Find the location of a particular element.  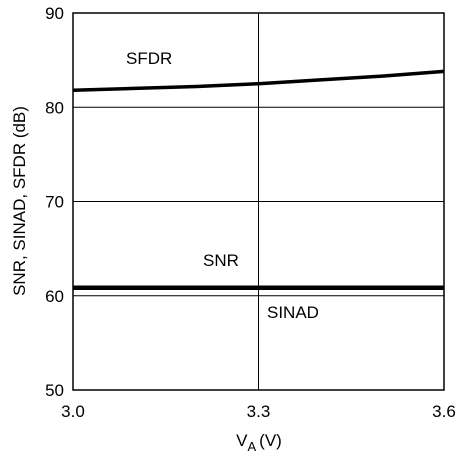

series-line-sfdr is located at coordinates (258, 81).